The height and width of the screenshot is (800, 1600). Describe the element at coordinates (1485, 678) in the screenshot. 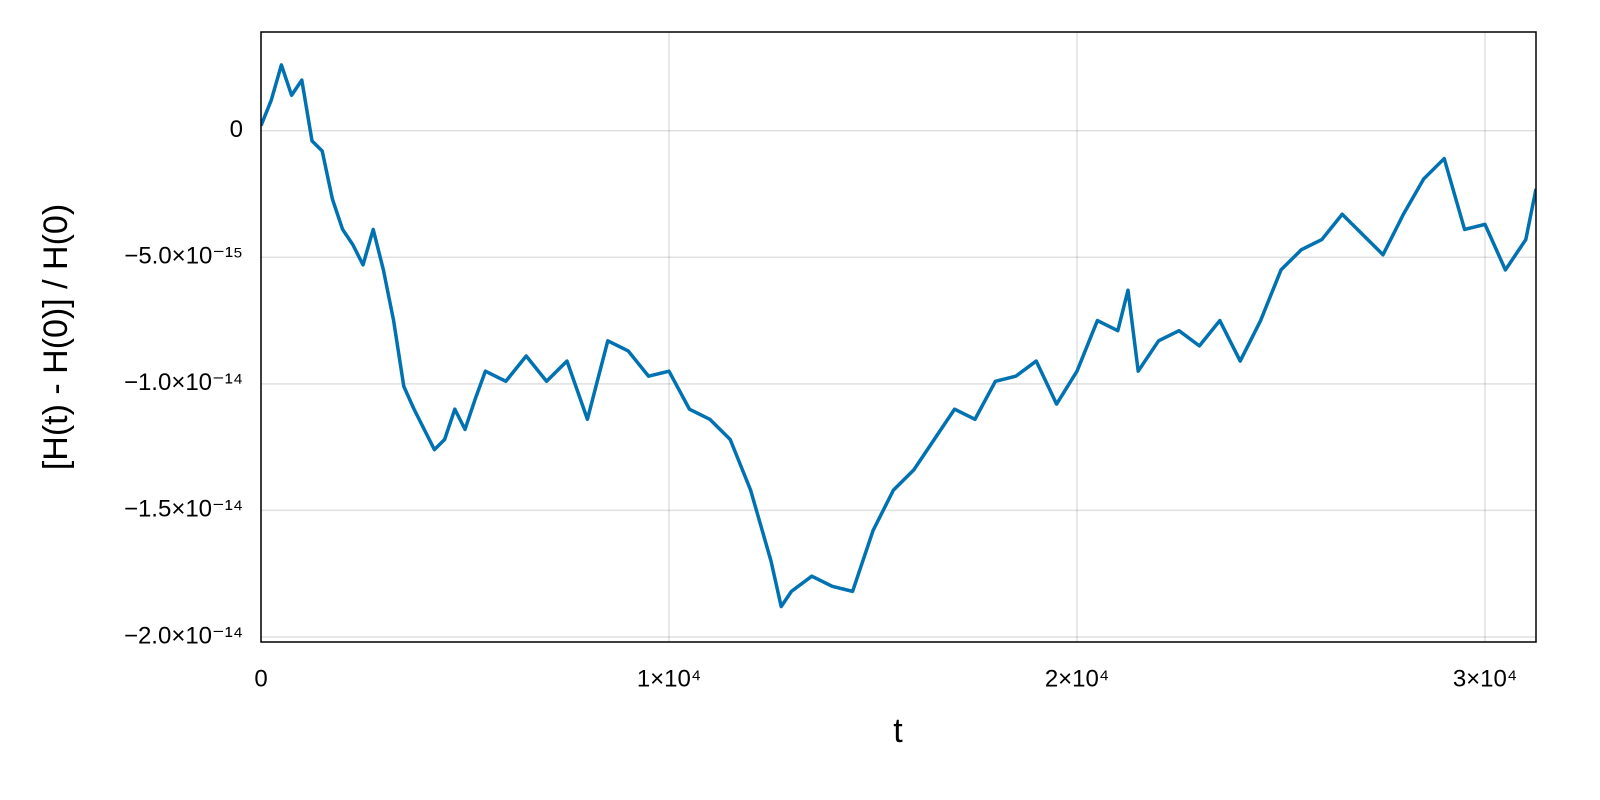

I see `x-tick-label: 3×10⁴` at that location.